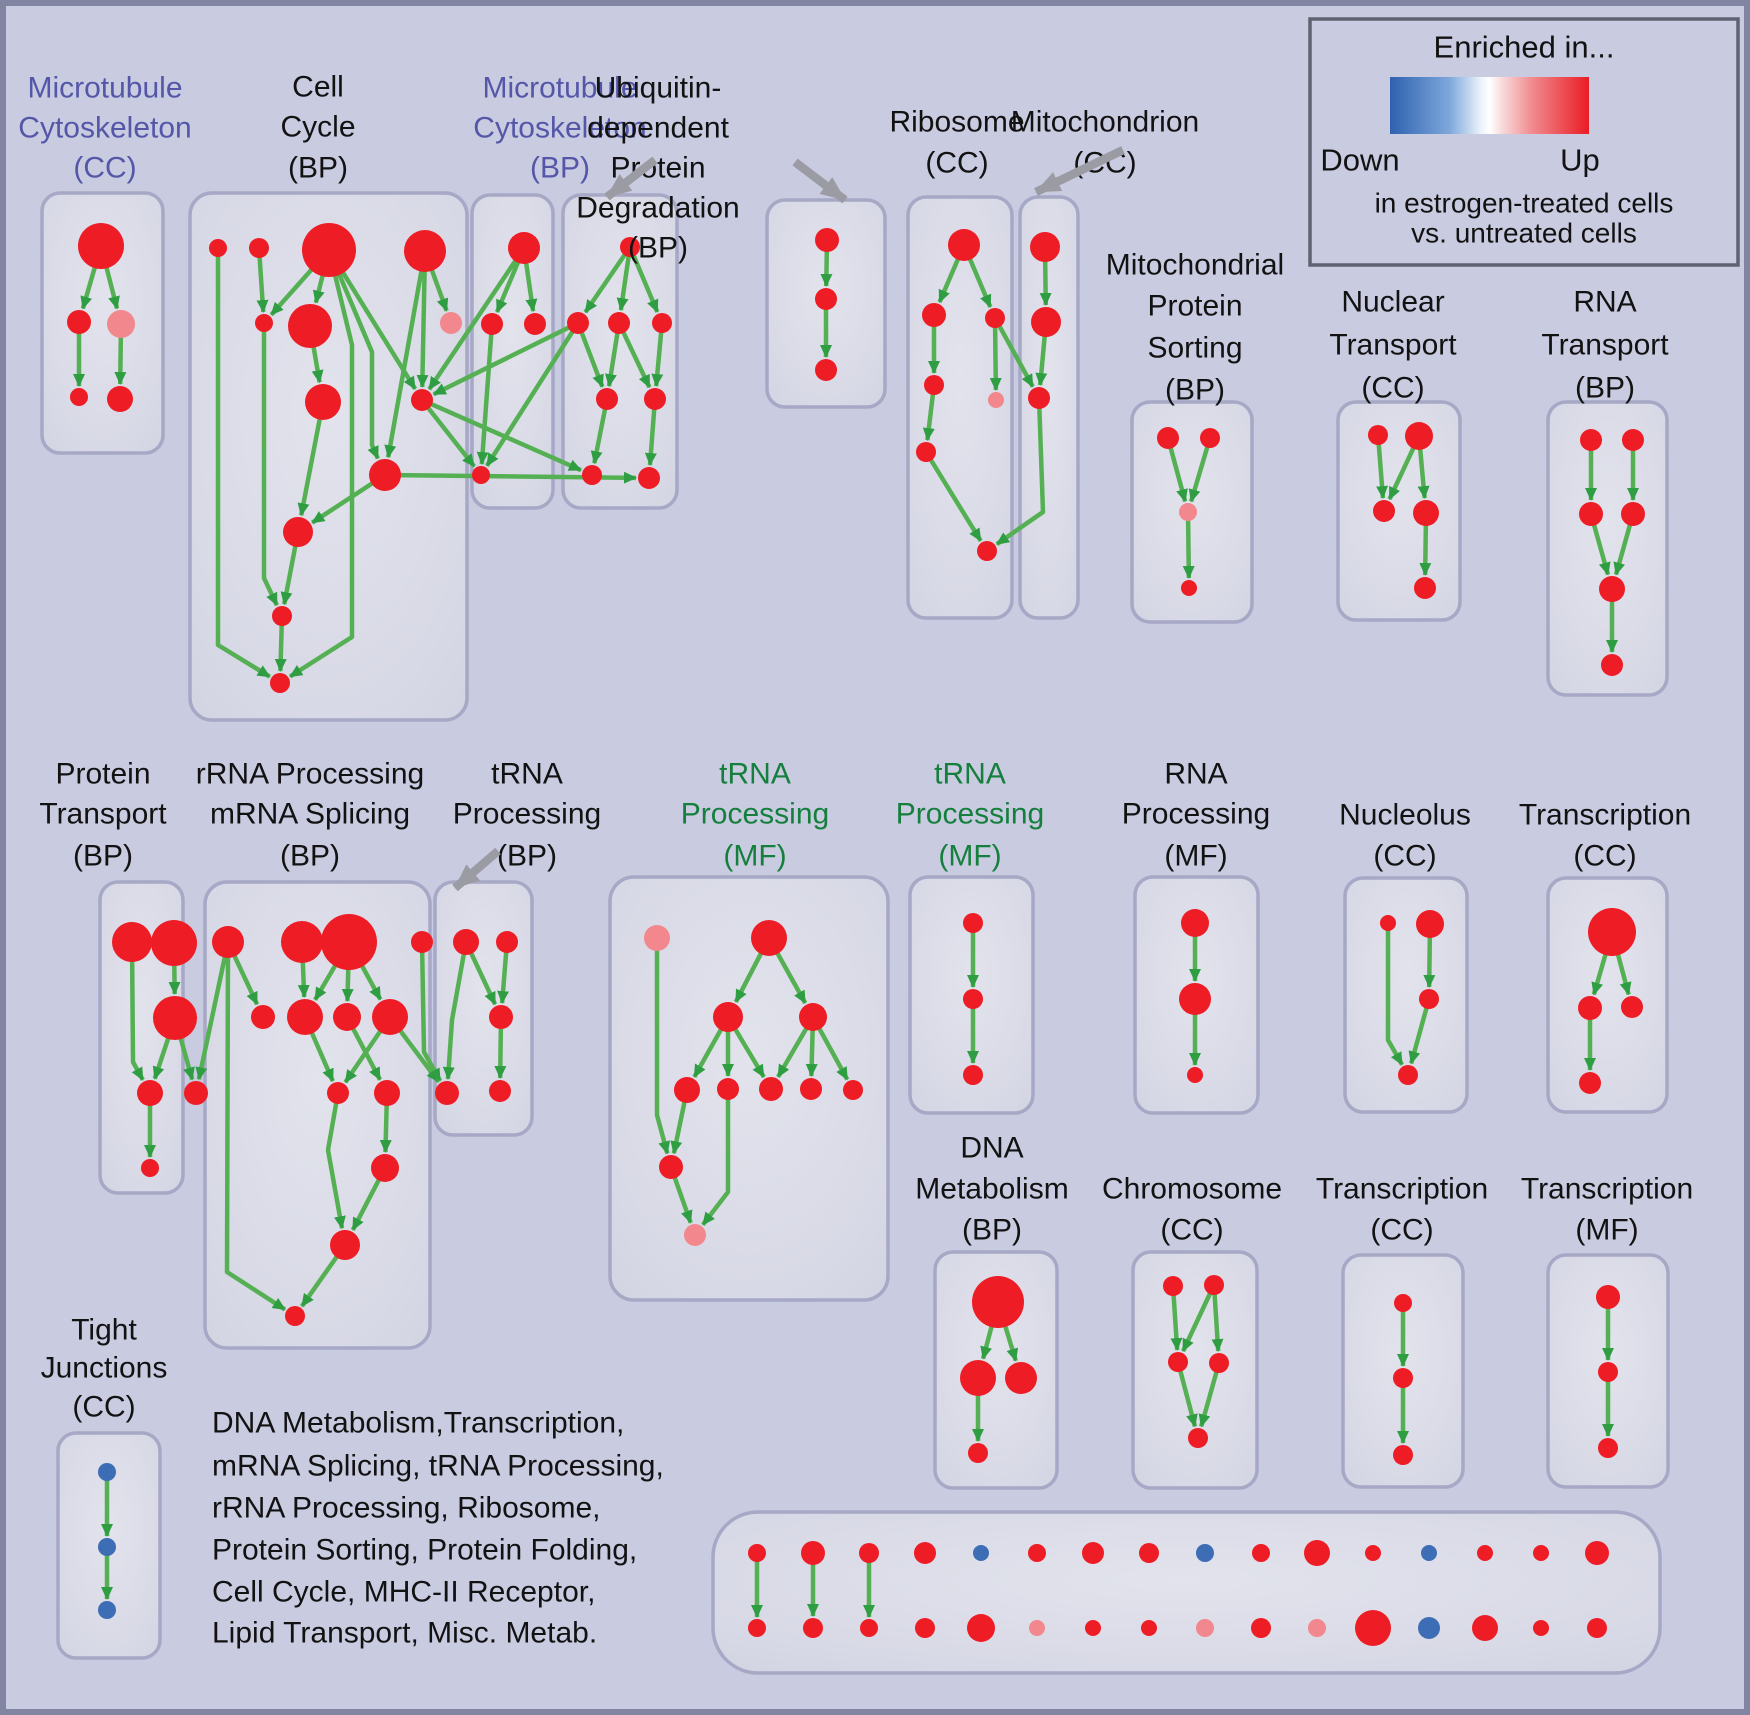  I want to click on node-tccu-k1, so click(1612, 932).